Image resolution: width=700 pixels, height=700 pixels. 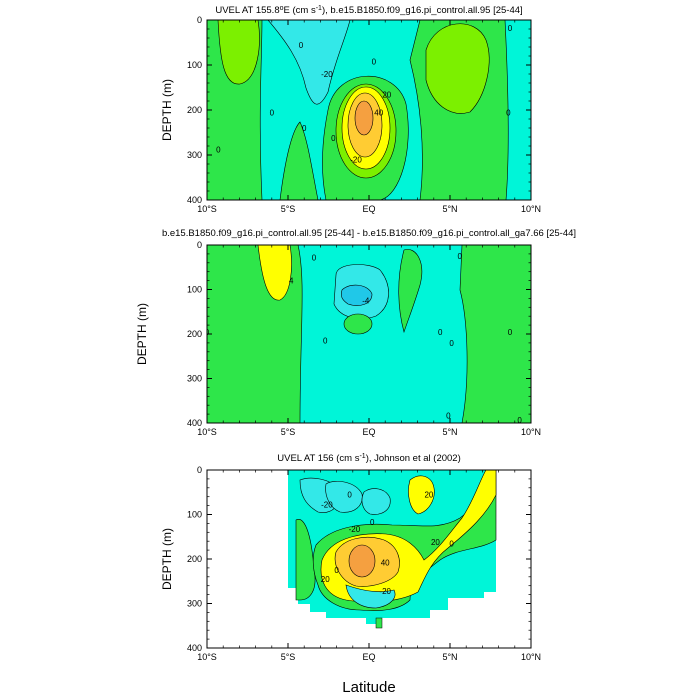 I want to click on panel-1-xtick-label: 10°N, so click(x=531, y=209).